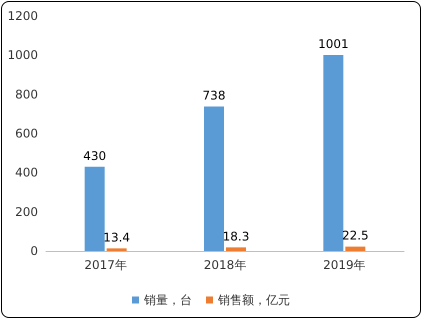 The image size is (424, 321). Describe the element at coordinates (26, 133) in the screenshot. I see `y-tick-label: 600` at that location.